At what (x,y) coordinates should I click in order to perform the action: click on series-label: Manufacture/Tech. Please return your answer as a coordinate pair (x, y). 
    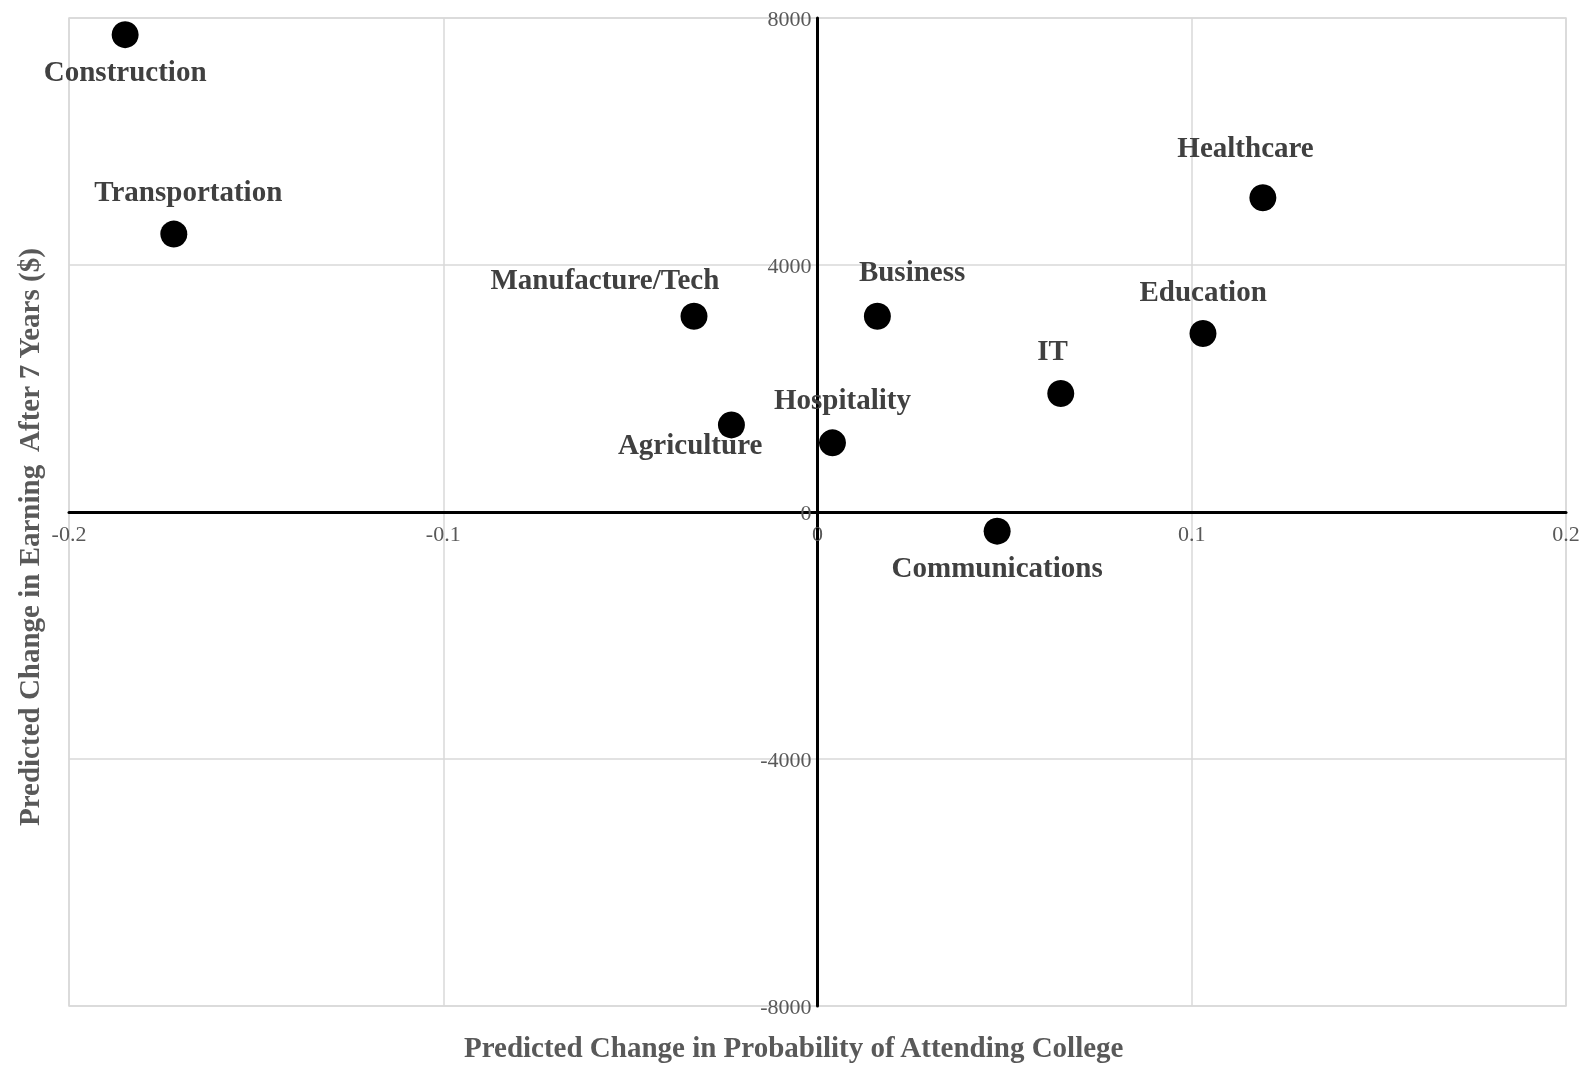
    Looking at the image, I should click on (605, 279).